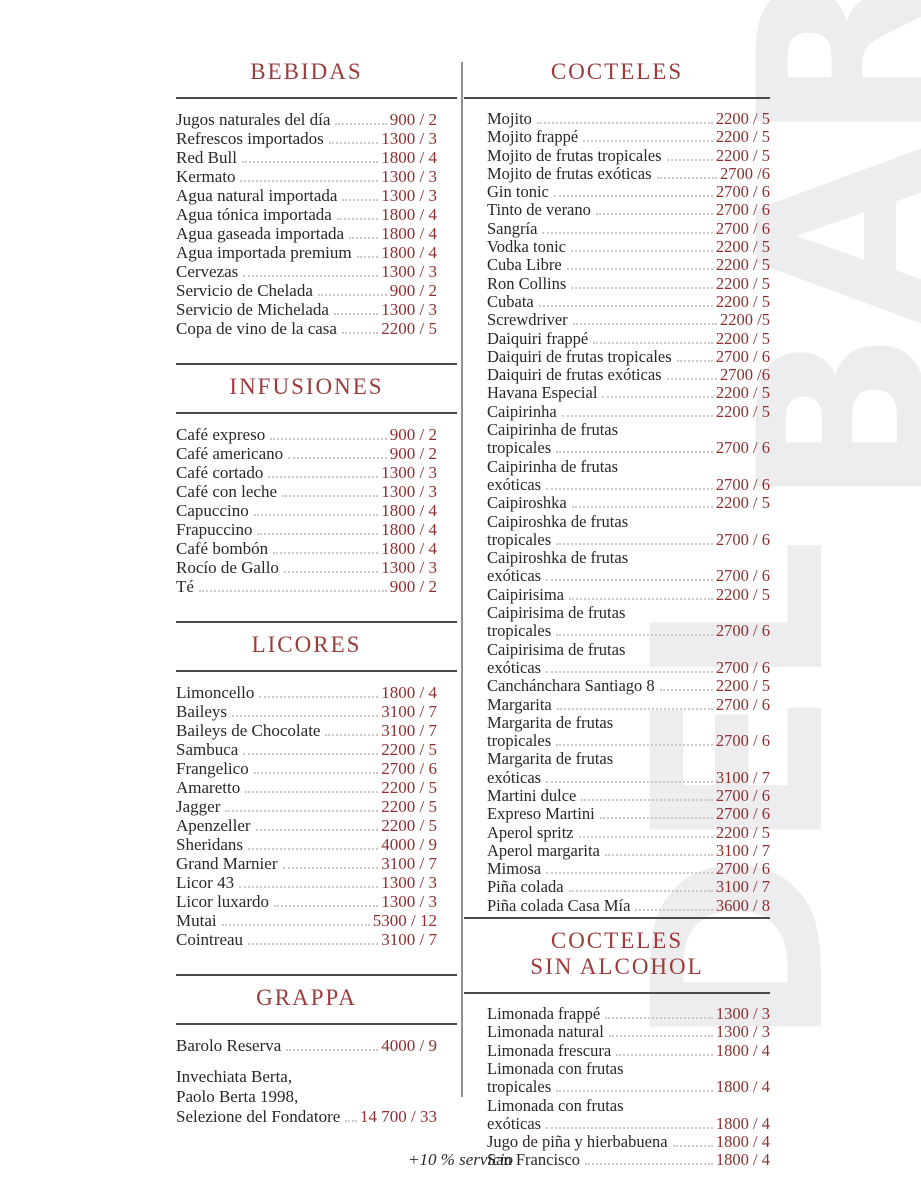  Describe the element at coordinates (510, 301) in the screenshot. I see `item-name: Cubata` at that location.